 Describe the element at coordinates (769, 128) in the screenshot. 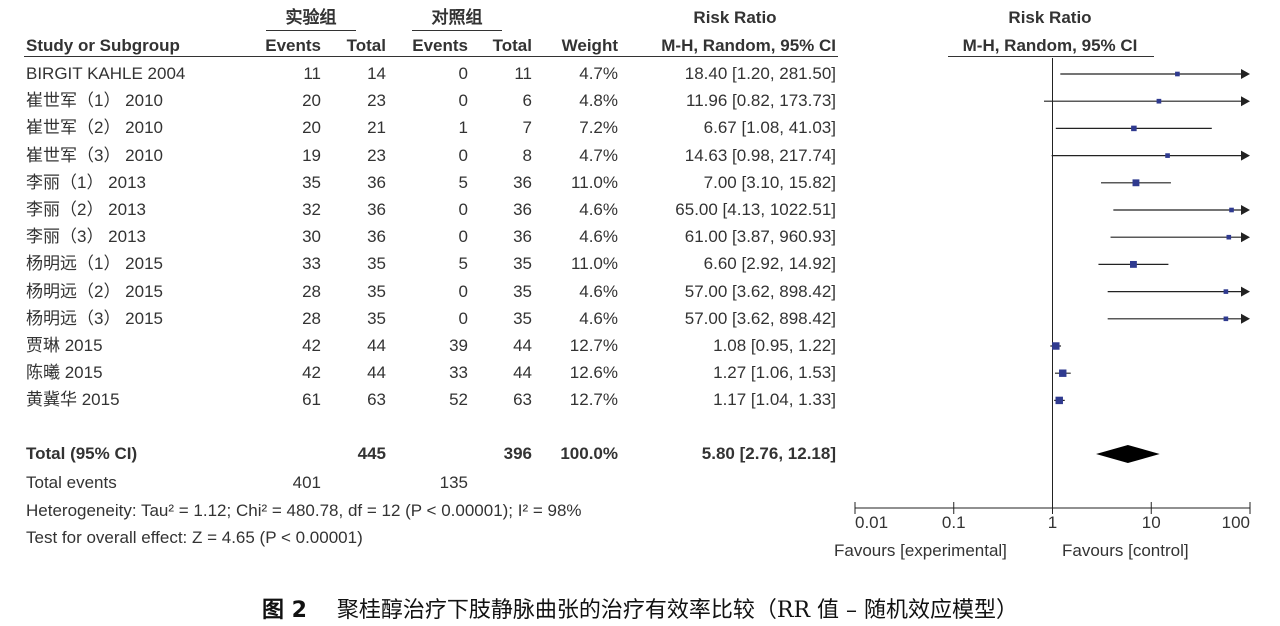

I see `risk-ratio-ci: 6.67 [1.08, 41.03]` at that location.